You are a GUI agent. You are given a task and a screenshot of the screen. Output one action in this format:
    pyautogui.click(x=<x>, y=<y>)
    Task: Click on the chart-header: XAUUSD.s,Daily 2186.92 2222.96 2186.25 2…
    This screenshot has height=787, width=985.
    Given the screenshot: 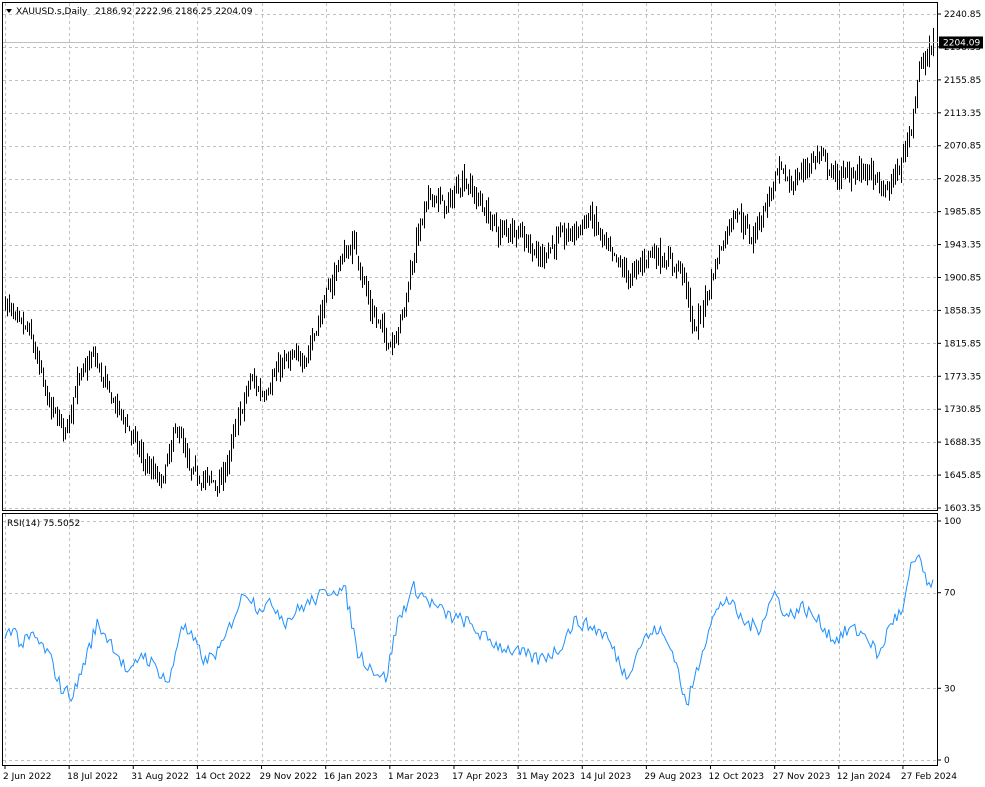 What is the action you would take?
    pyautogui.click(x=129, y=12)
    